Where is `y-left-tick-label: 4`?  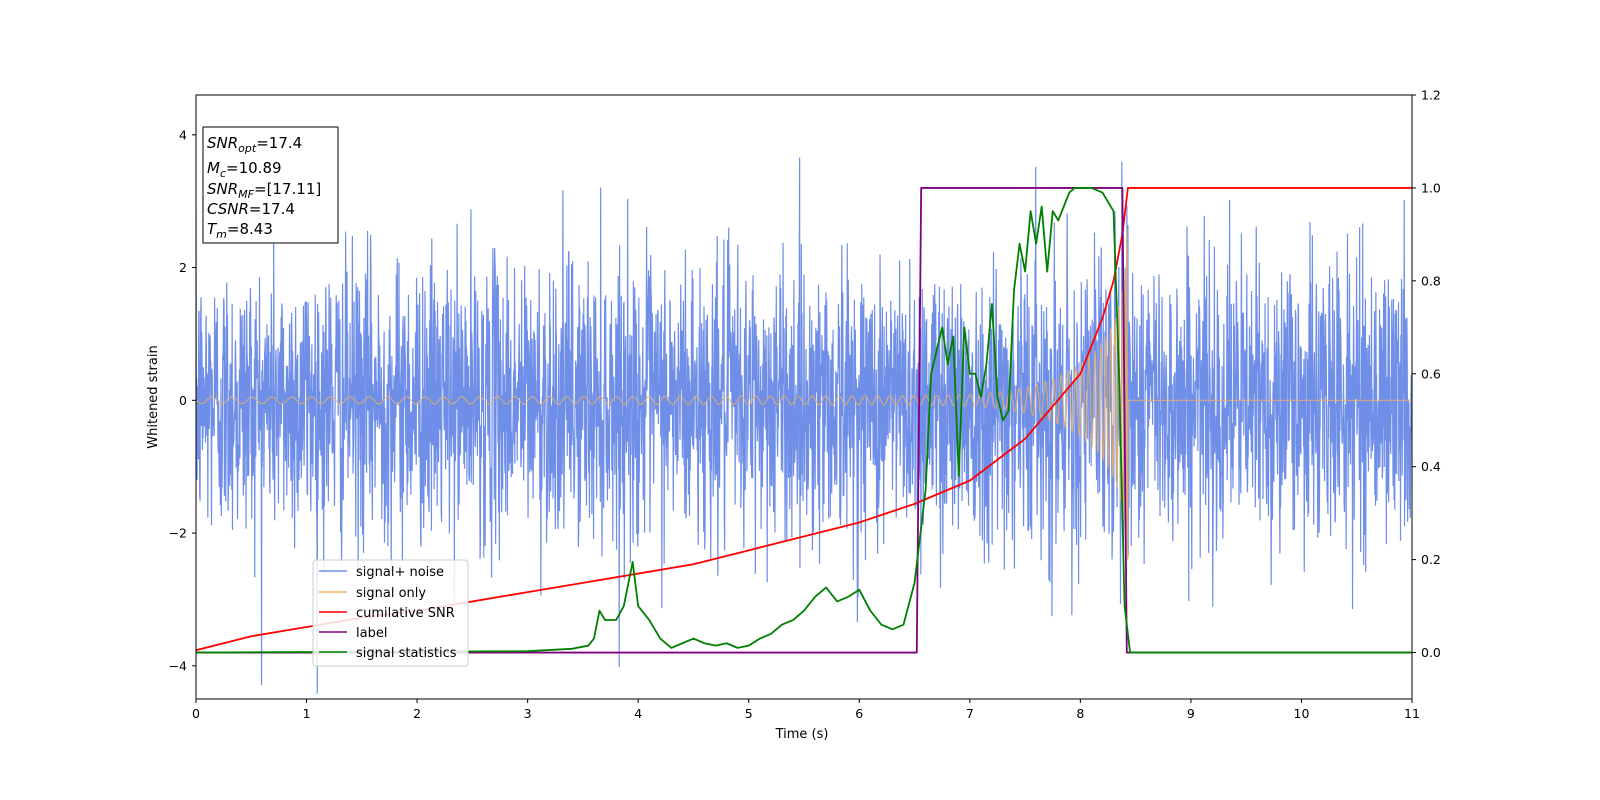
y-left-tick-label: 4 is located at coordinates (183, 134).